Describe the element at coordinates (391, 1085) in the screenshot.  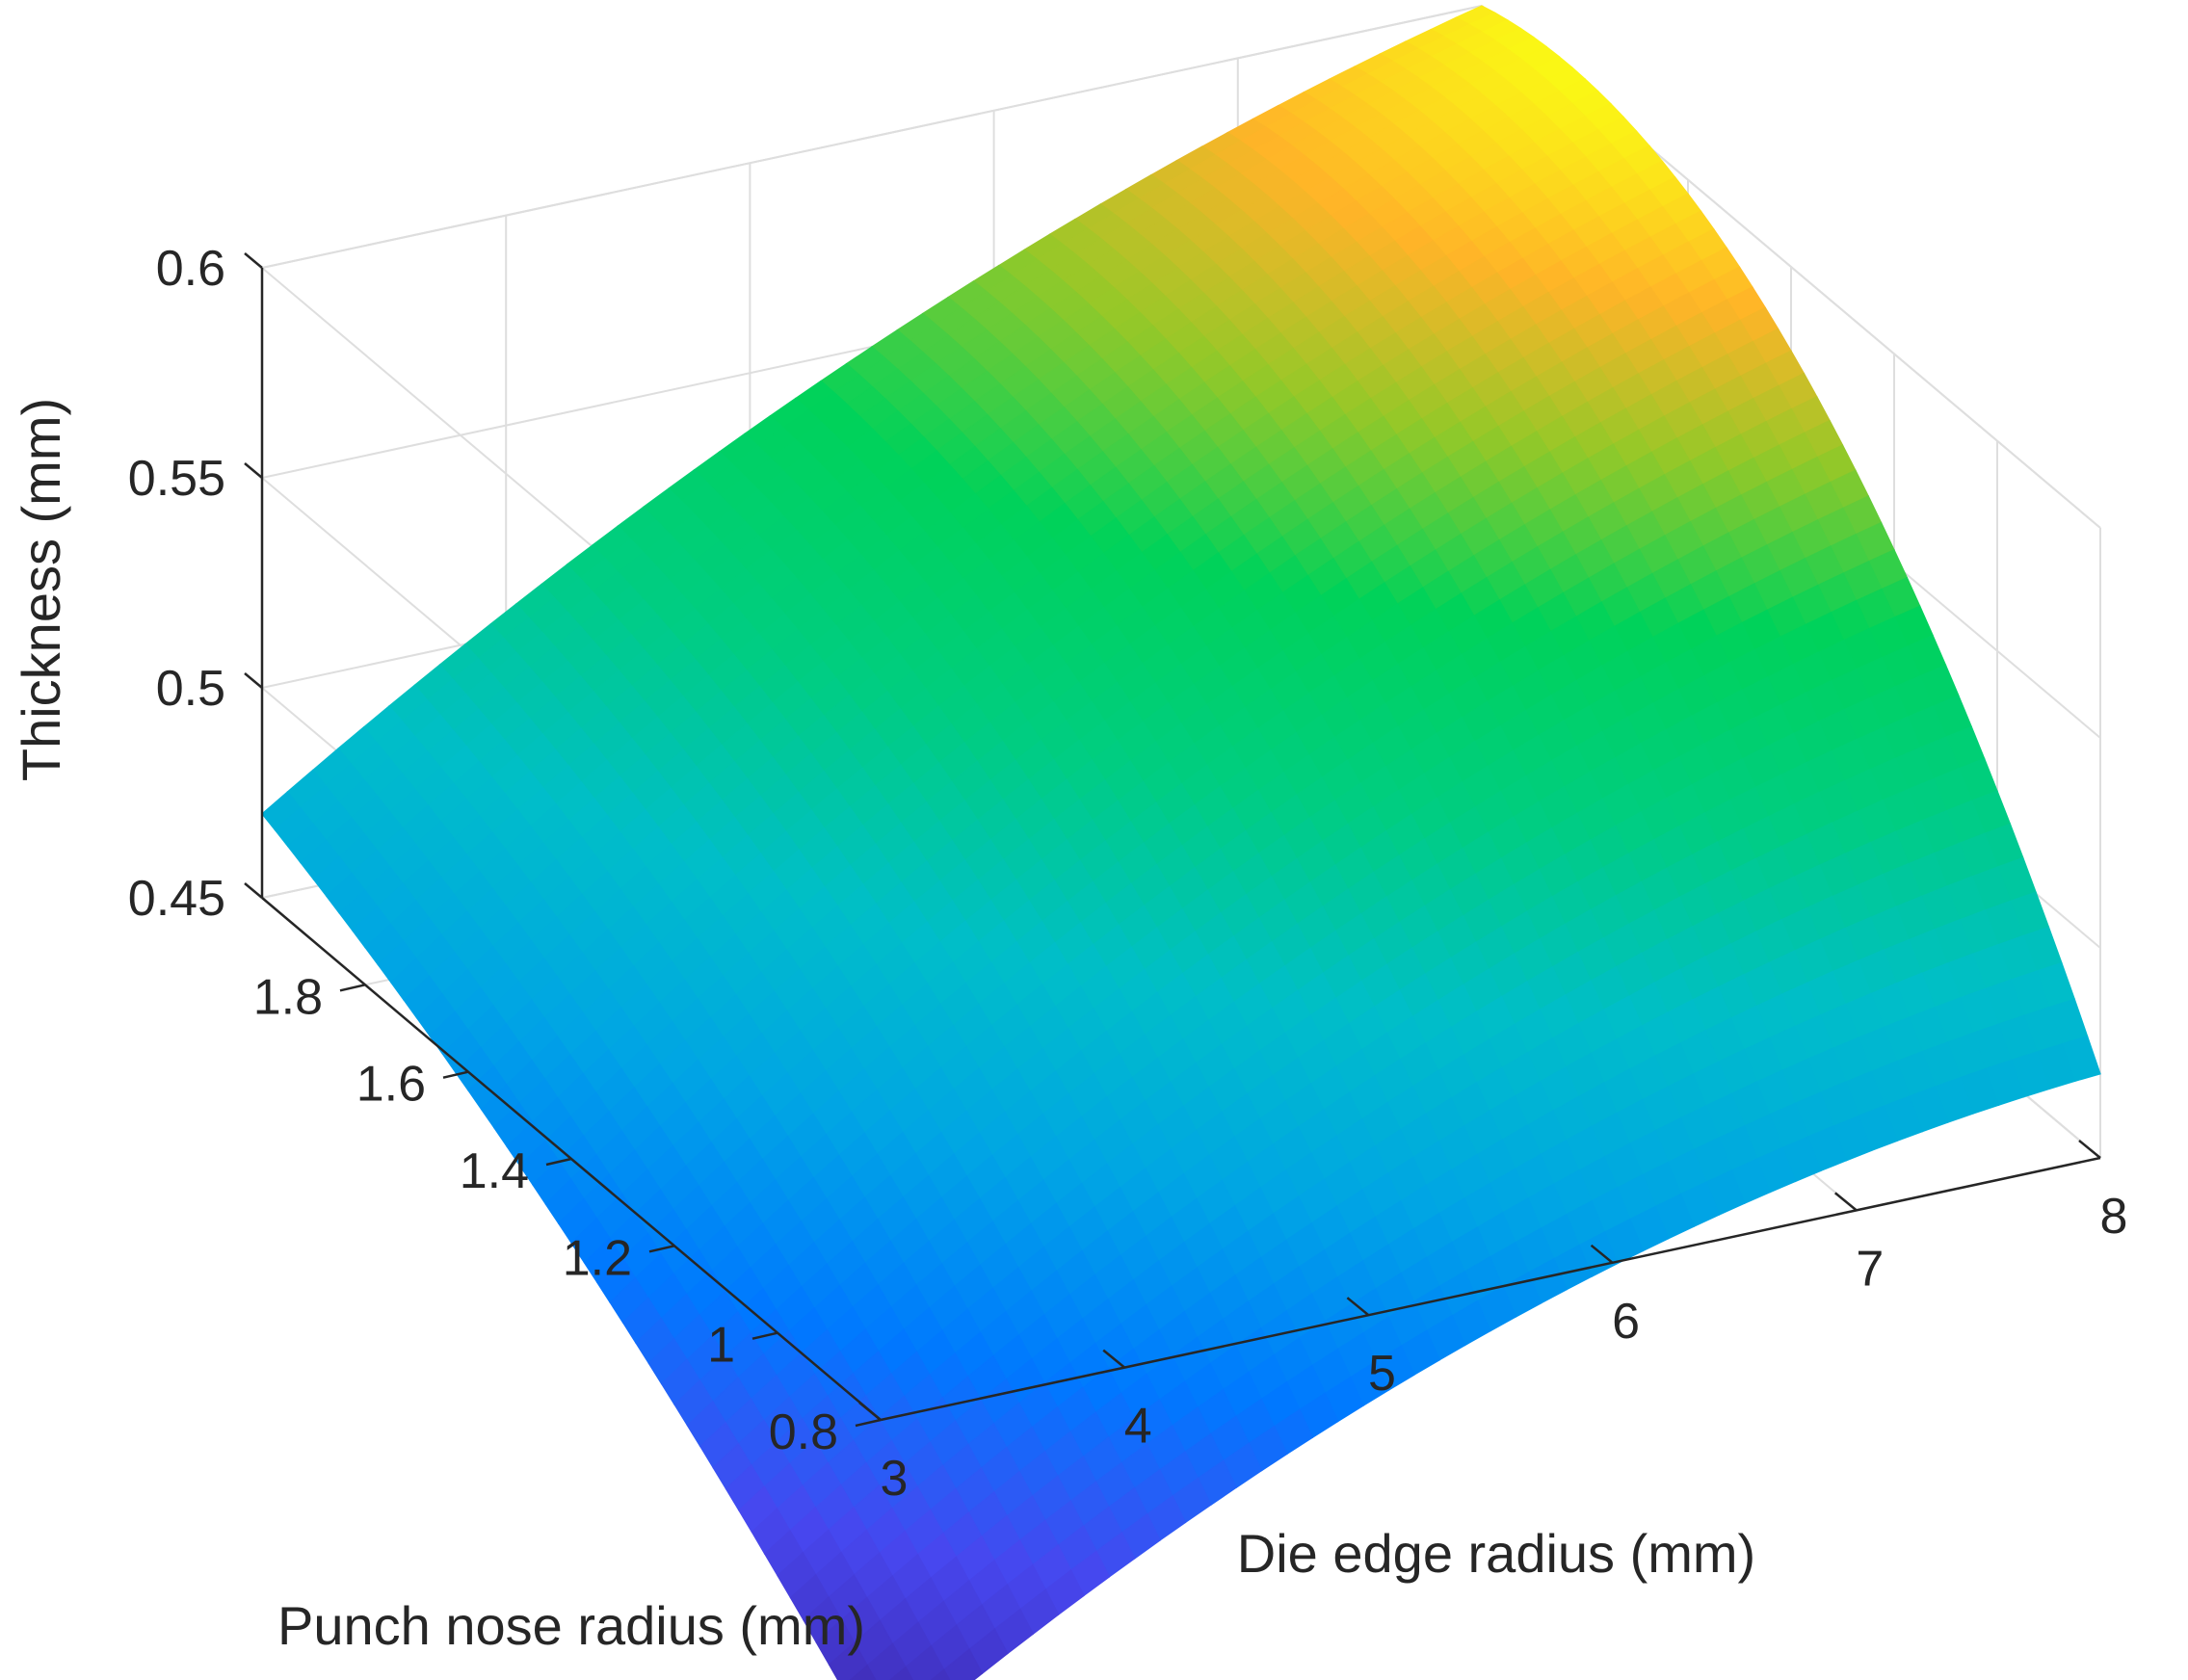
I see `x-tick-label: 1.6` at that location.